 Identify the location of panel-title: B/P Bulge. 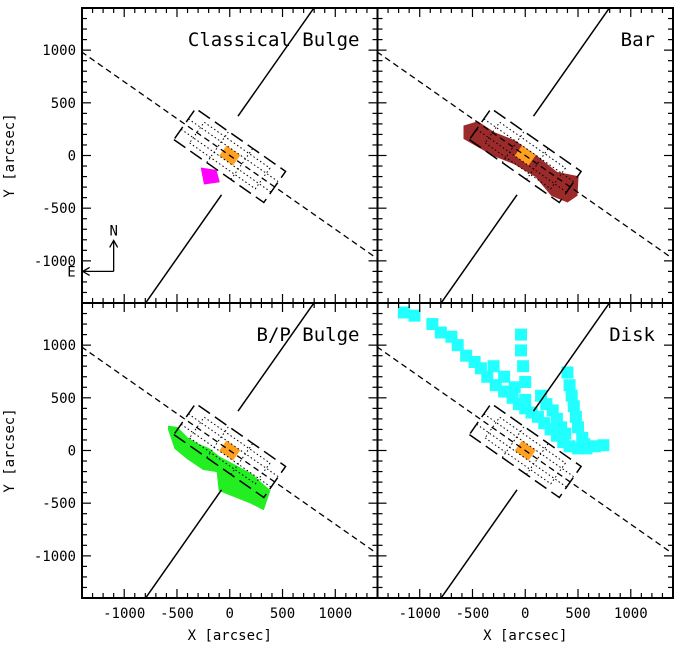
(308, 335).